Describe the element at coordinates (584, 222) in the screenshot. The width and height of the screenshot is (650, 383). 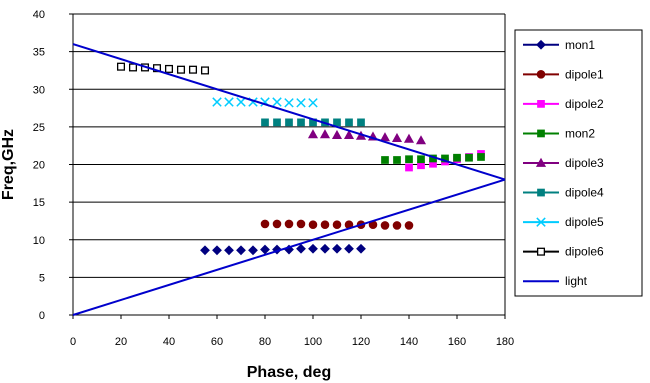
I see `legend-label: dipole5` at that location.